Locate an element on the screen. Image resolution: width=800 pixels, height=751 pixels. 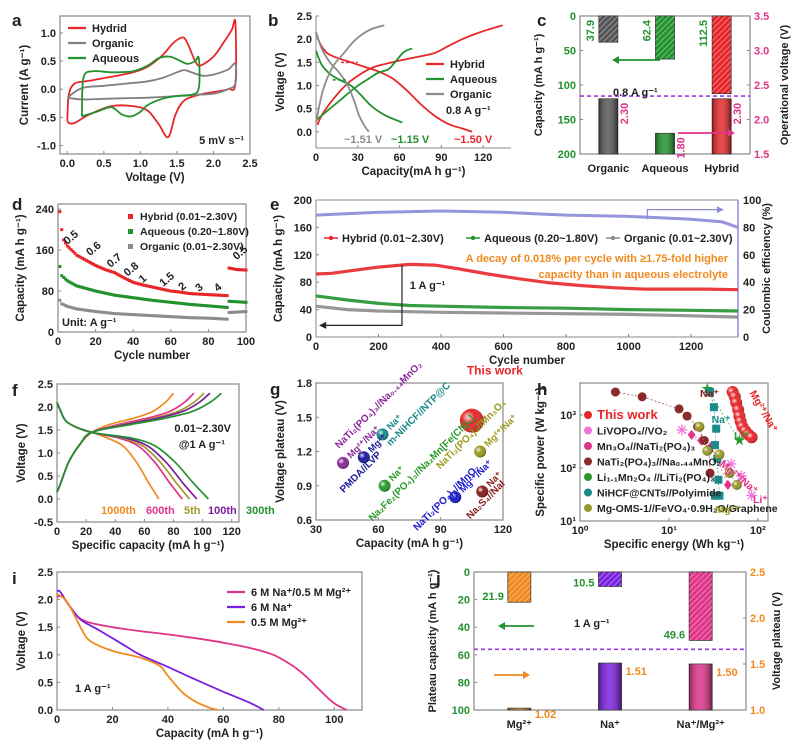
legend-label: Organic (0.01~2.30V) is located at coordinates (678, 239).